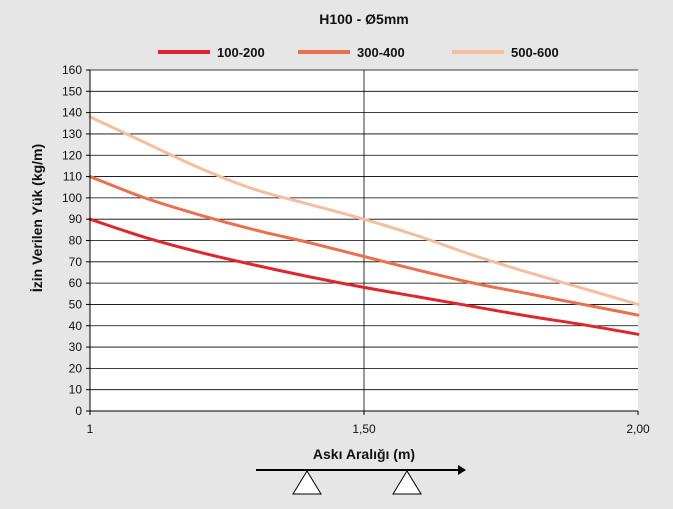  Describe the element at coordinates (76, 262) in the screenshot. I see `y-tick-label: 70` at that location.